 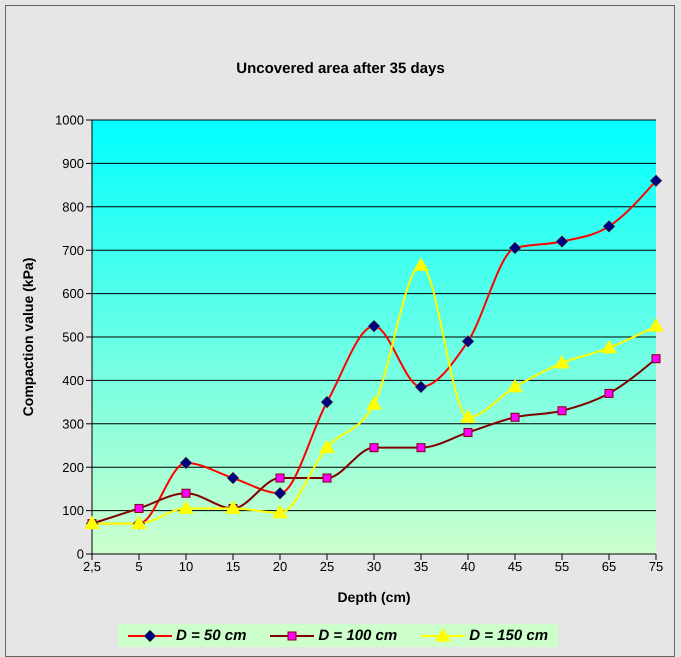 What do you see at coordinates (508, 635) in the screenshot?
I see `legend-label: D = 150 cm` at bounding box center [508, 635].